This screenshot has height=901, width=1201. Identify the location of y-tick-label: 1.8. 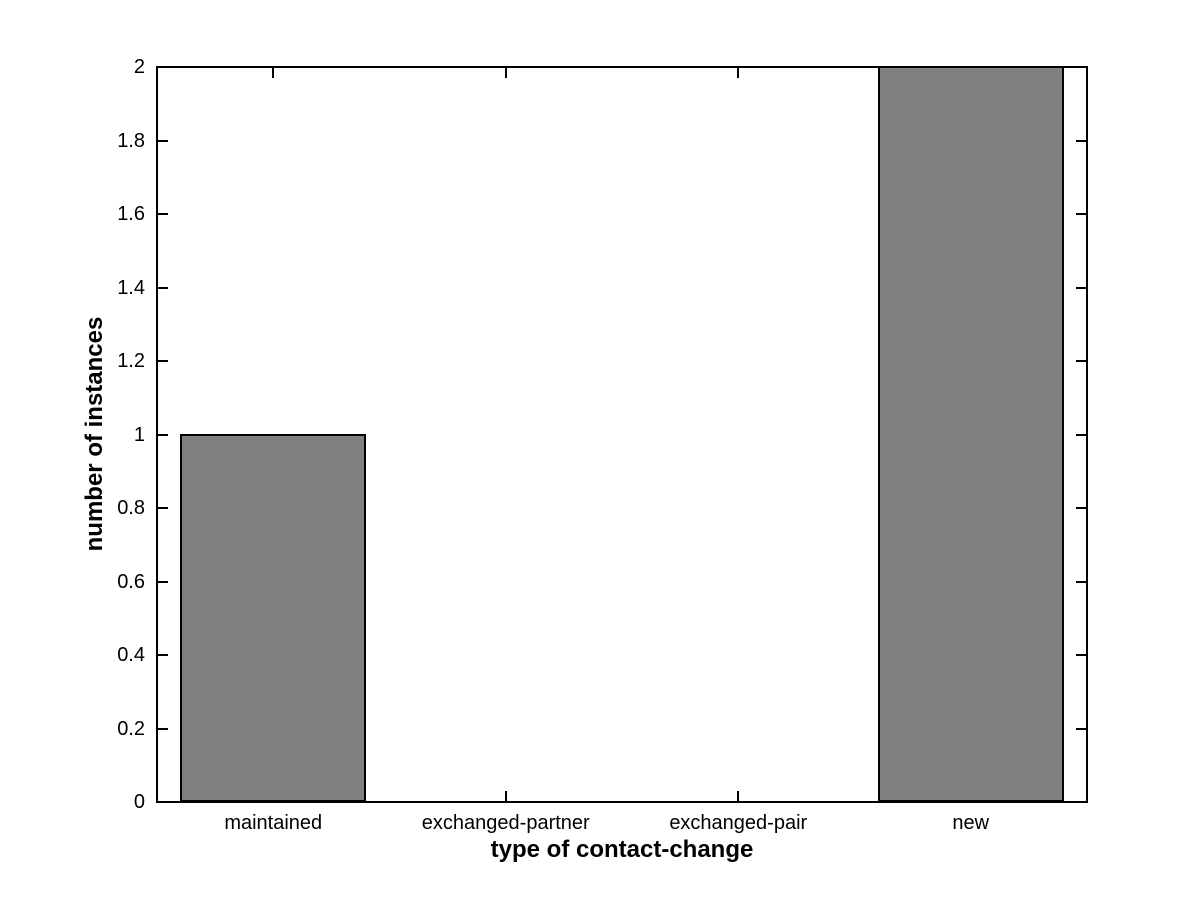
(131, 140).